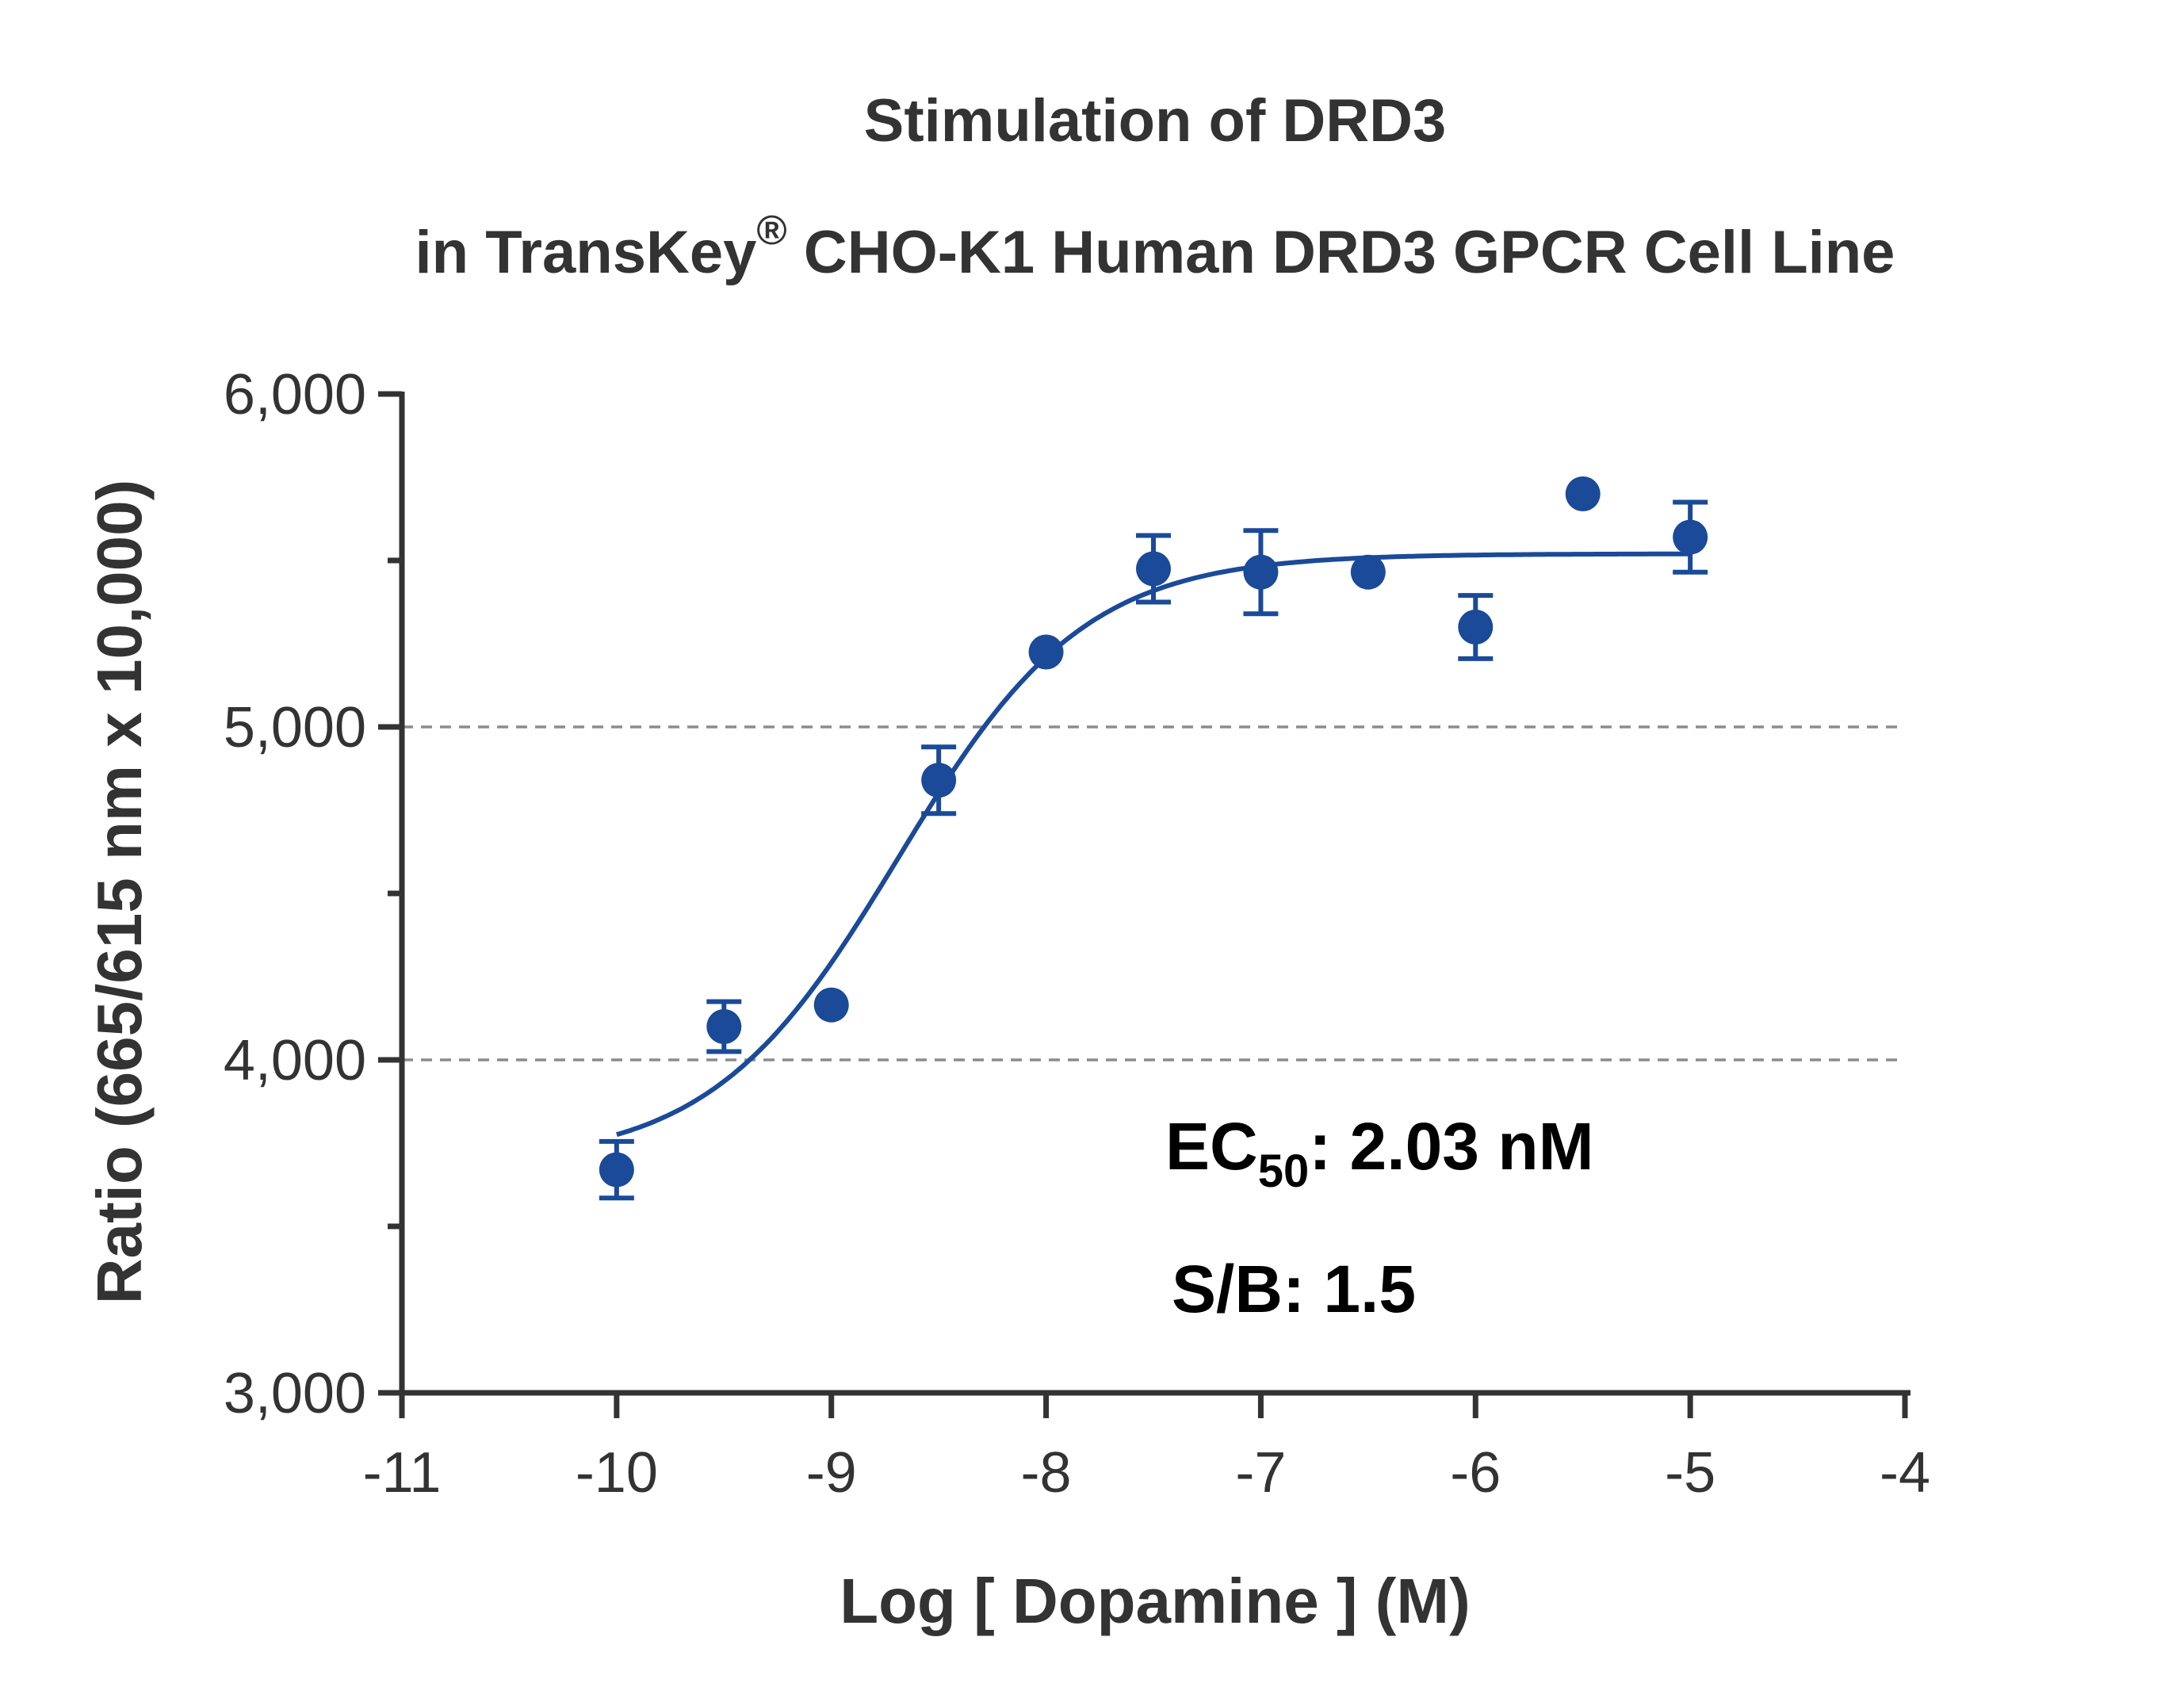  Describe the element at coordinates (1153, 893) in the screenshot. I see `gridlines` at that location.